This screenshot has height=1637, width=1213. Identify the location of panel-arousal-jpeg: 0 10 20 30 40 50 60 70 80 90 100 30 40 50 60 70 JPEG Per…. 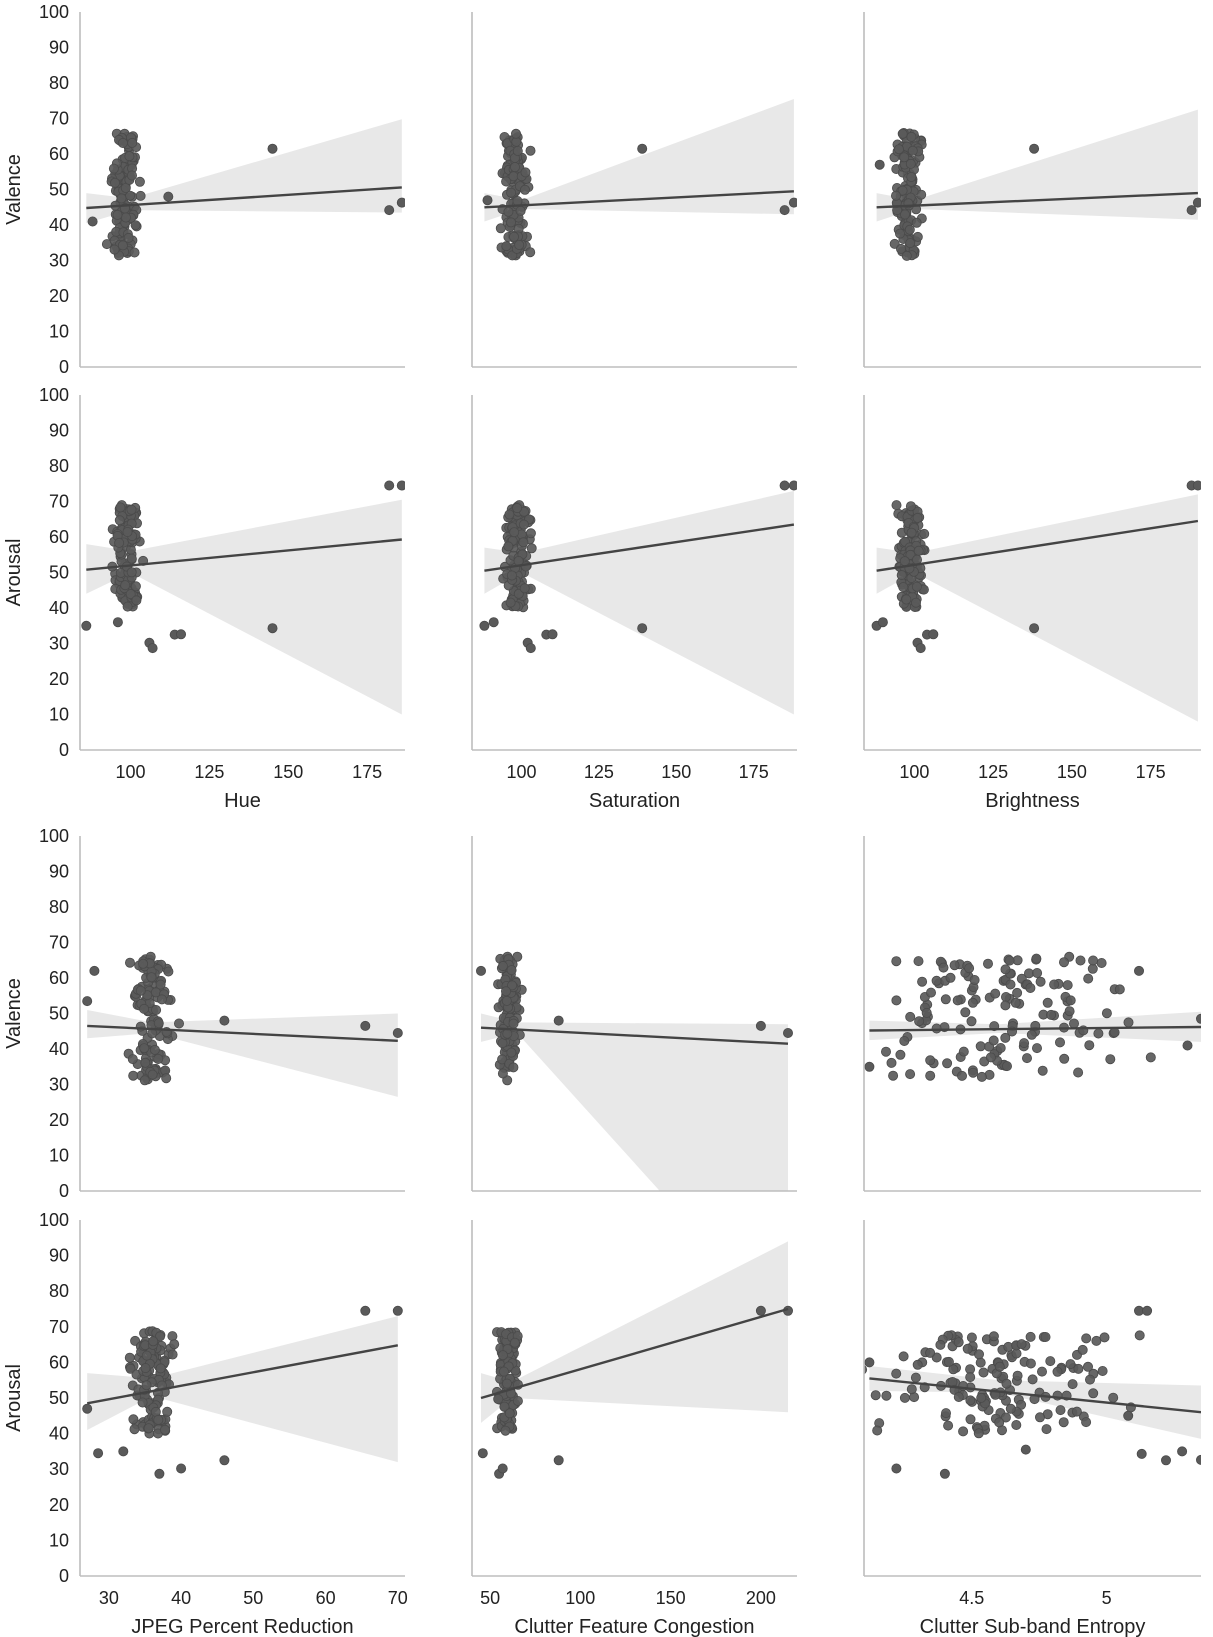
(205, 1423).